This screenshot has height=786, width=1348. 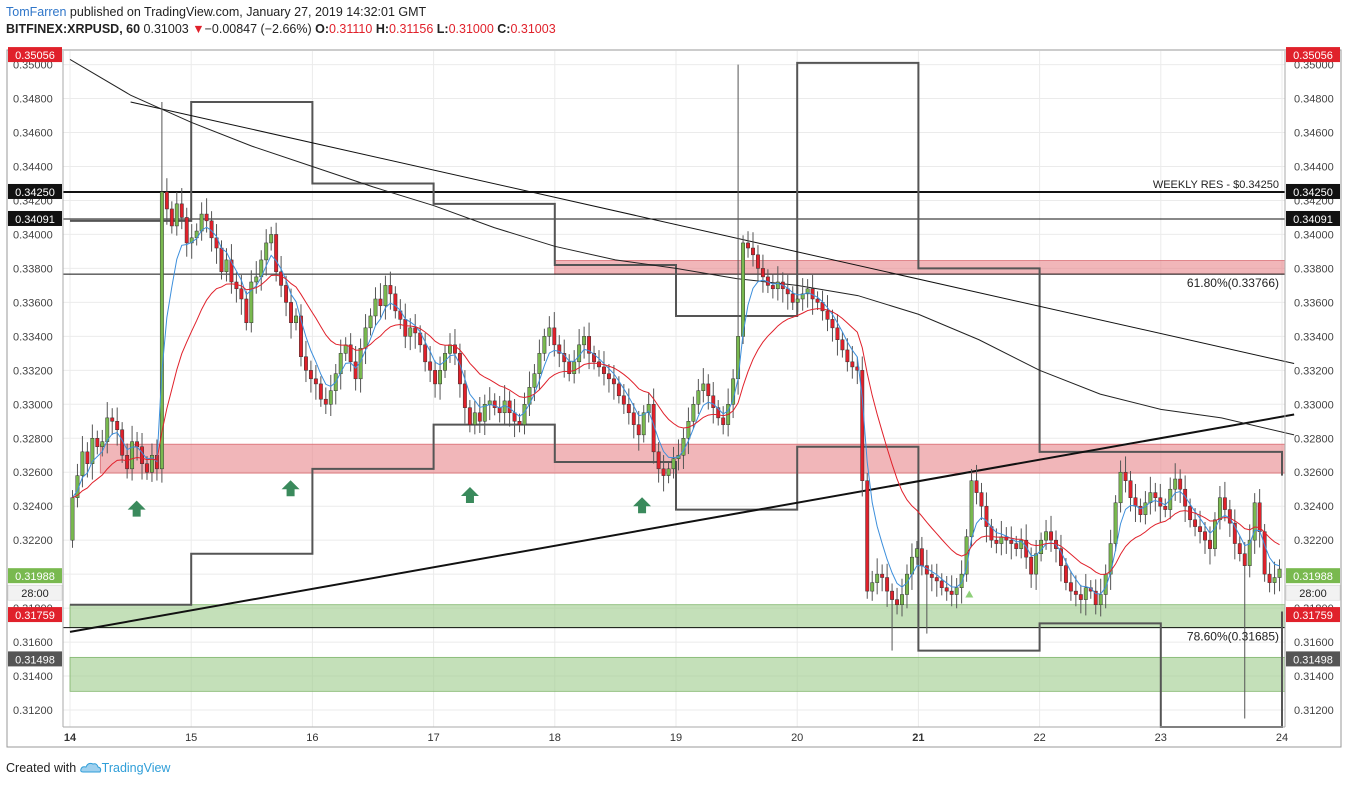 What do you see at coordinates (1233, 283) in the screenshot?
I see `level-label: 61.80%(0.33766)` at bounding box center [1233, 283].